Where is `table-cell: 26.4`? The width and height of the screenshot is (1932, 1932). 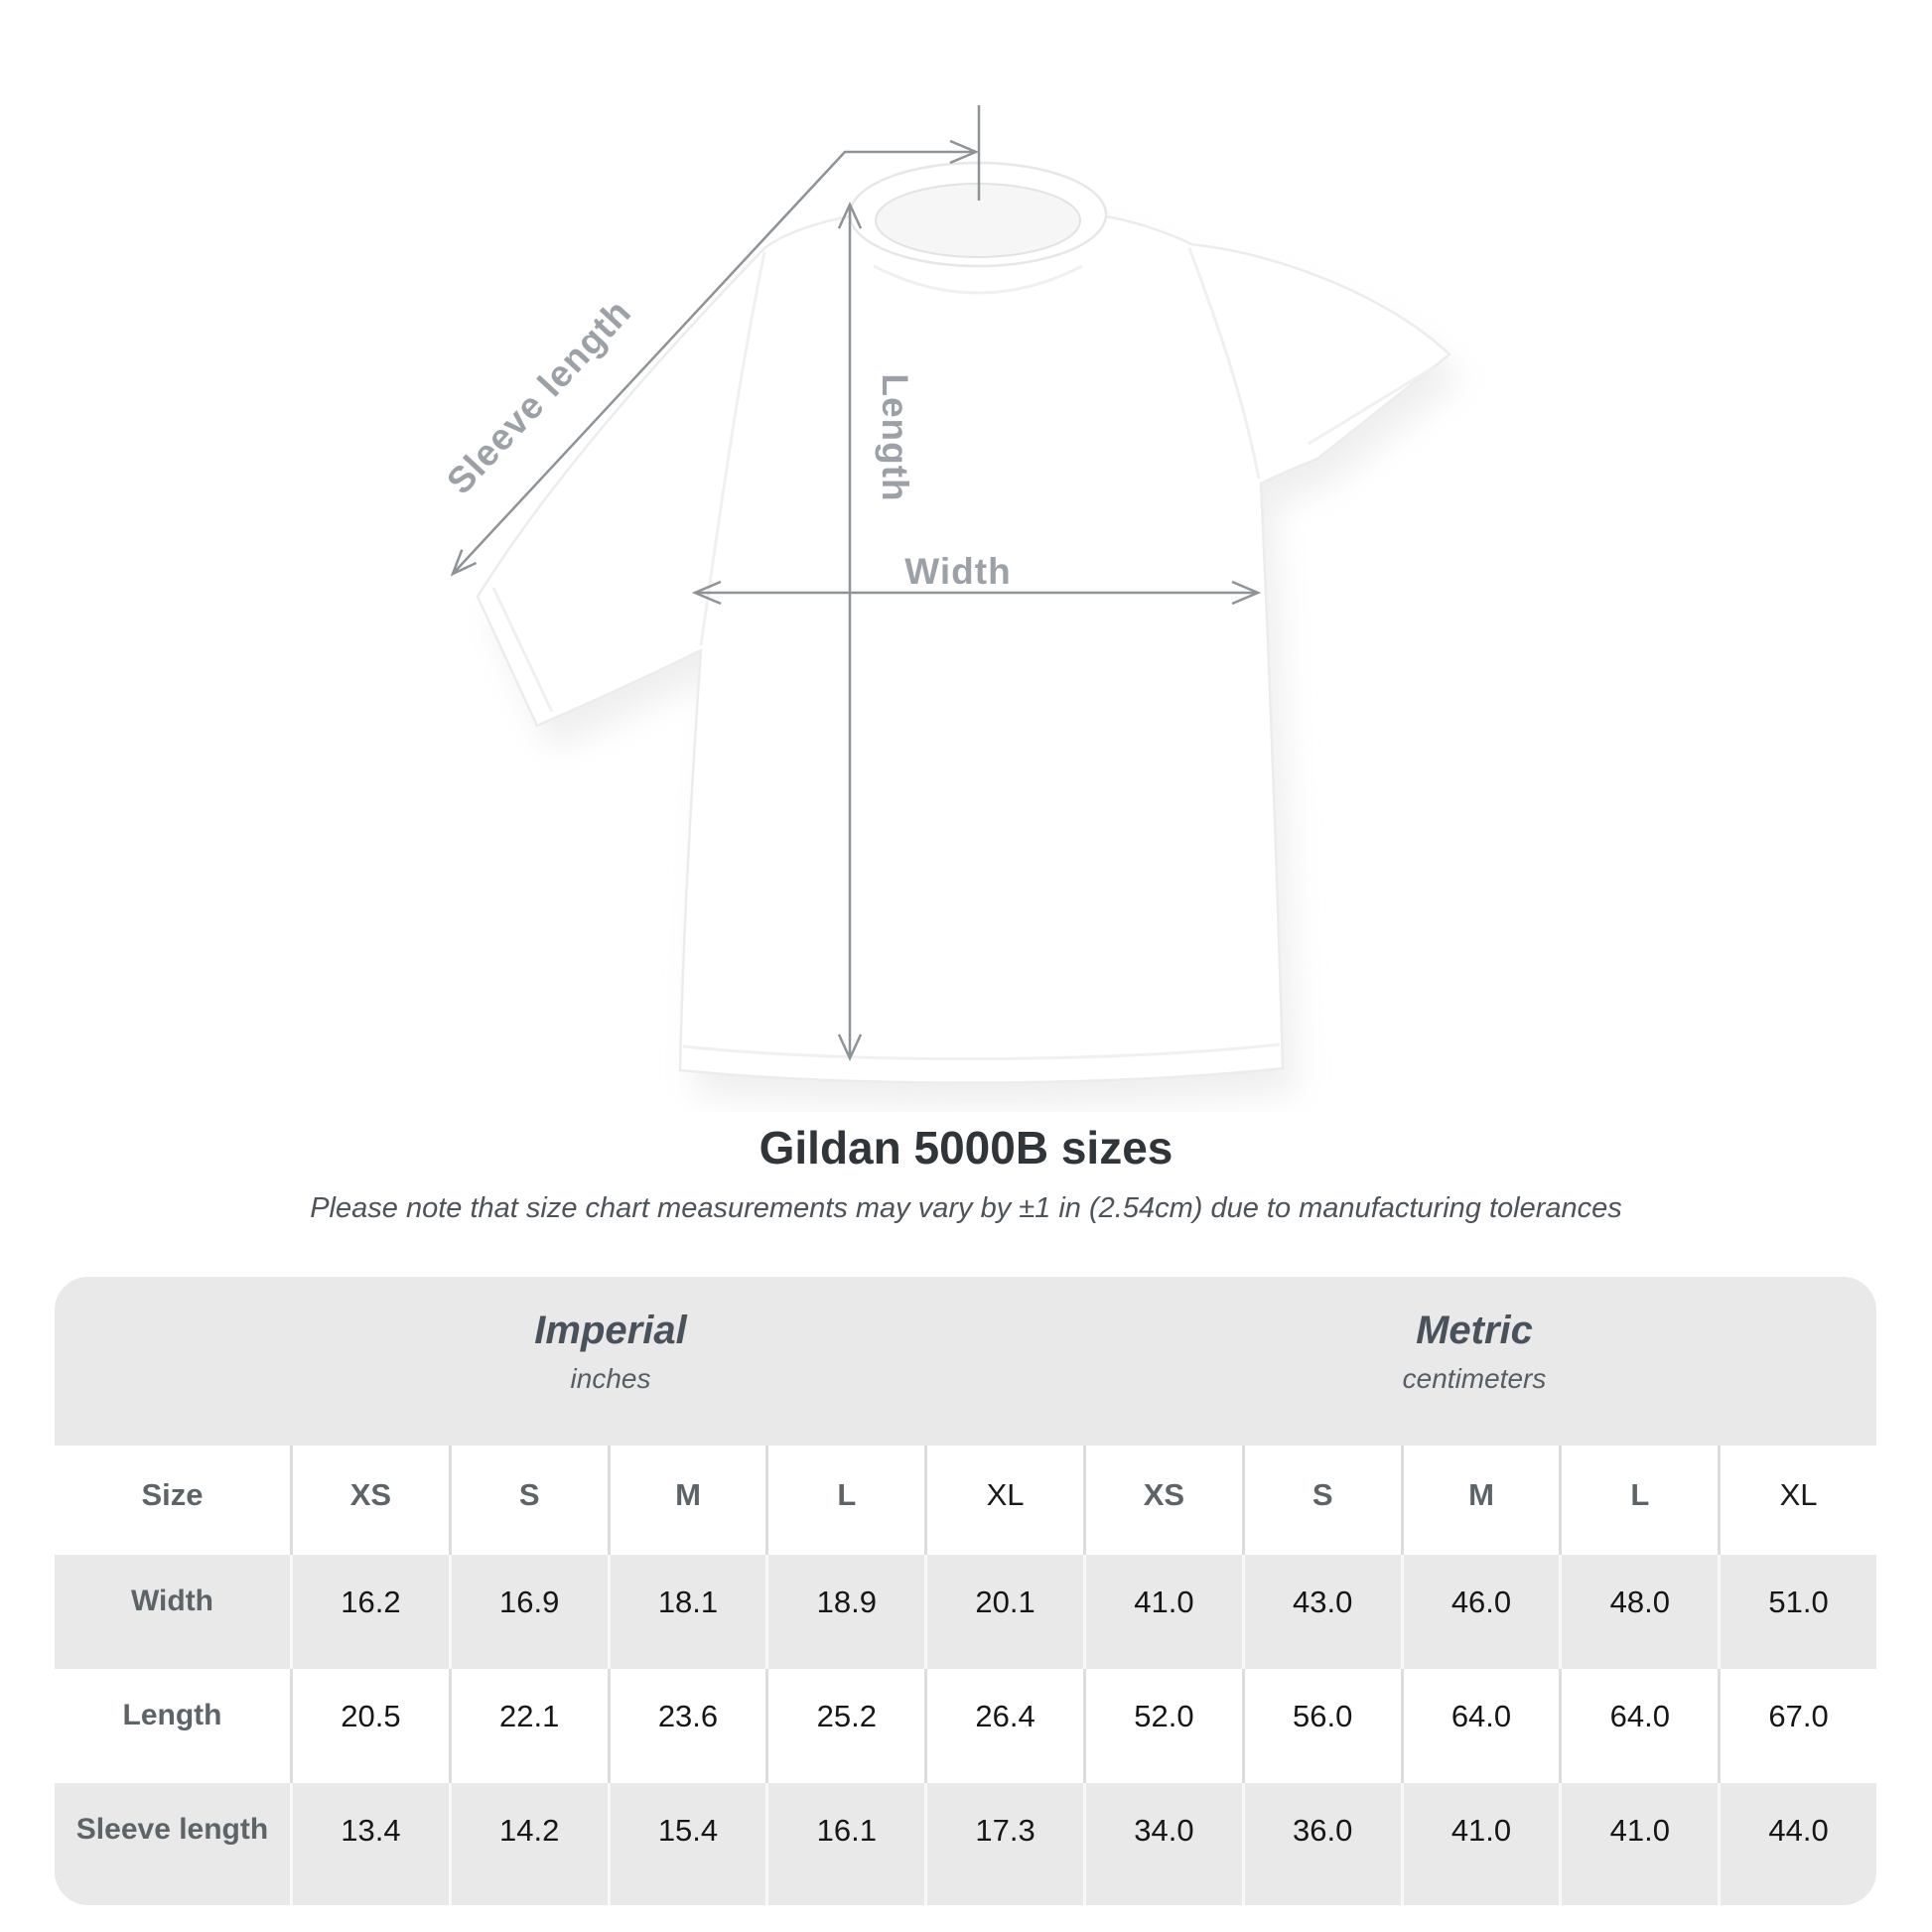
table-cell: 26.4 is located at coordinates (1005, 1726).